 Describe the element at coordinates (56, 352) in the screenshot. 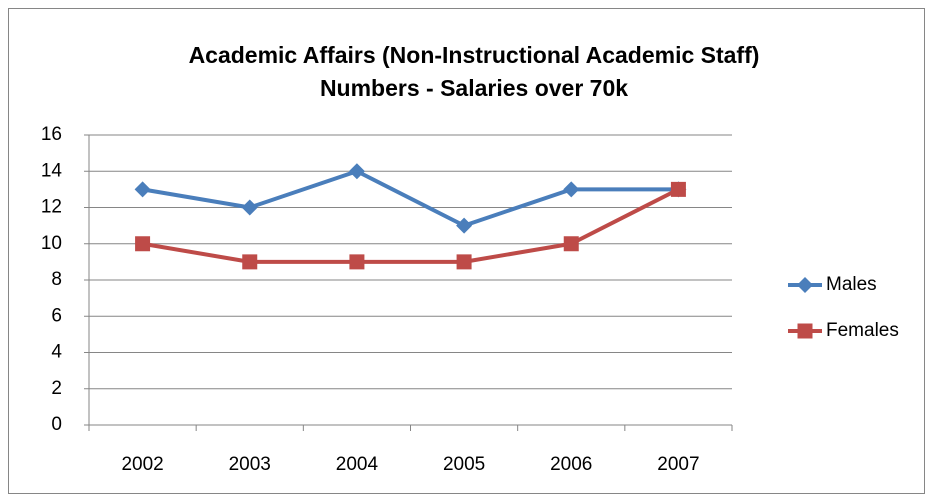

I see `y-tick-label: 4` at that location.